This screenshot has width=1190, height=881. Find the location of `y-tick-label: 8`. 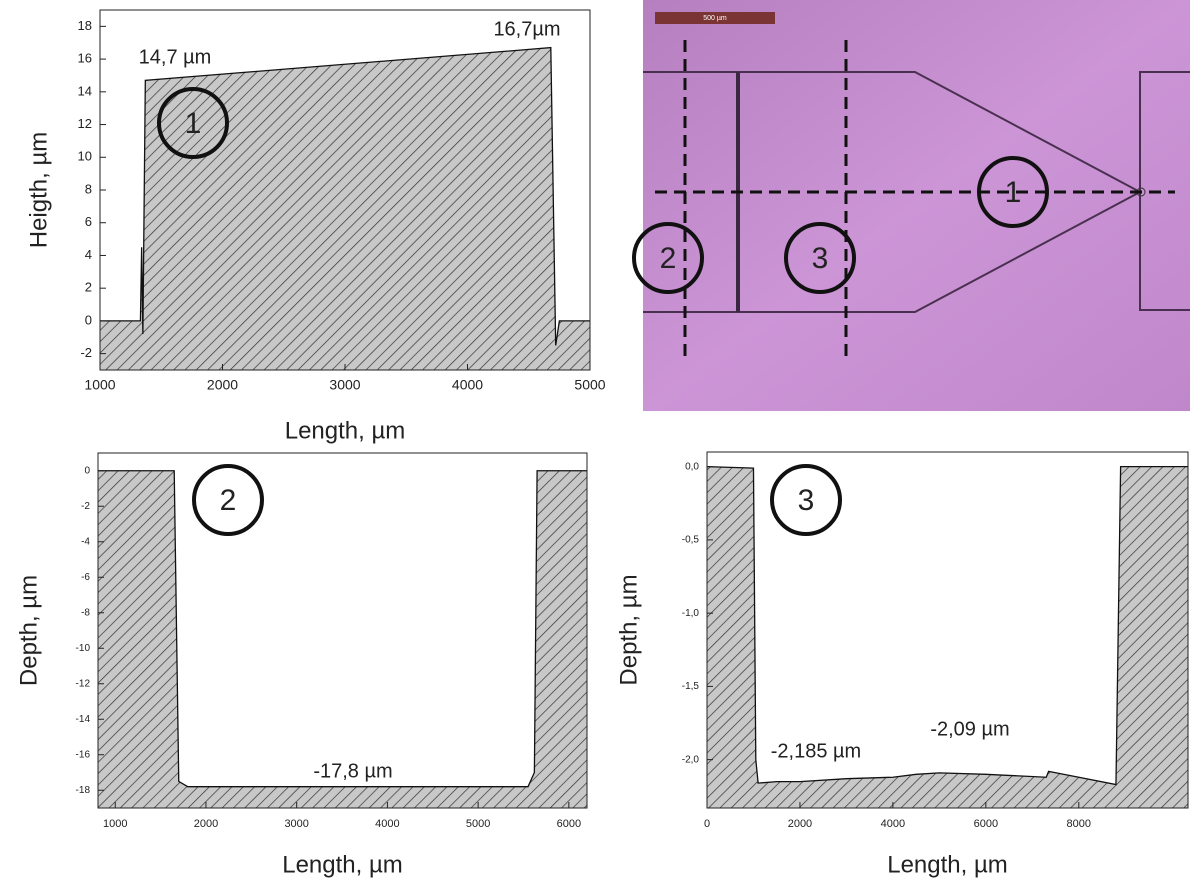

y-tick-label: 8 is located at coordinates (88, 188).